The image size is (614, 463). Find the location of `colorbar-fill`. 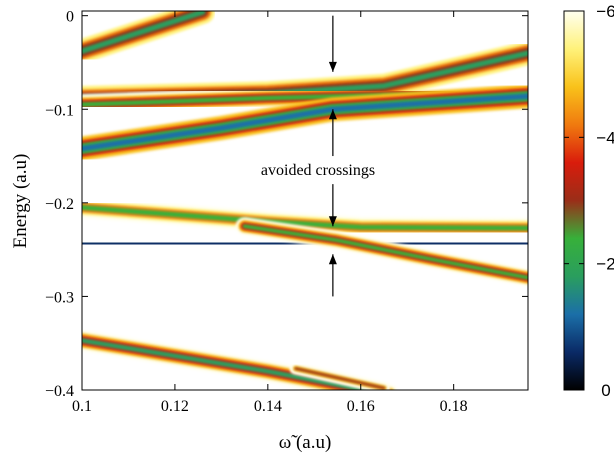

colorbar-fill is located at coordinates (574, 200).